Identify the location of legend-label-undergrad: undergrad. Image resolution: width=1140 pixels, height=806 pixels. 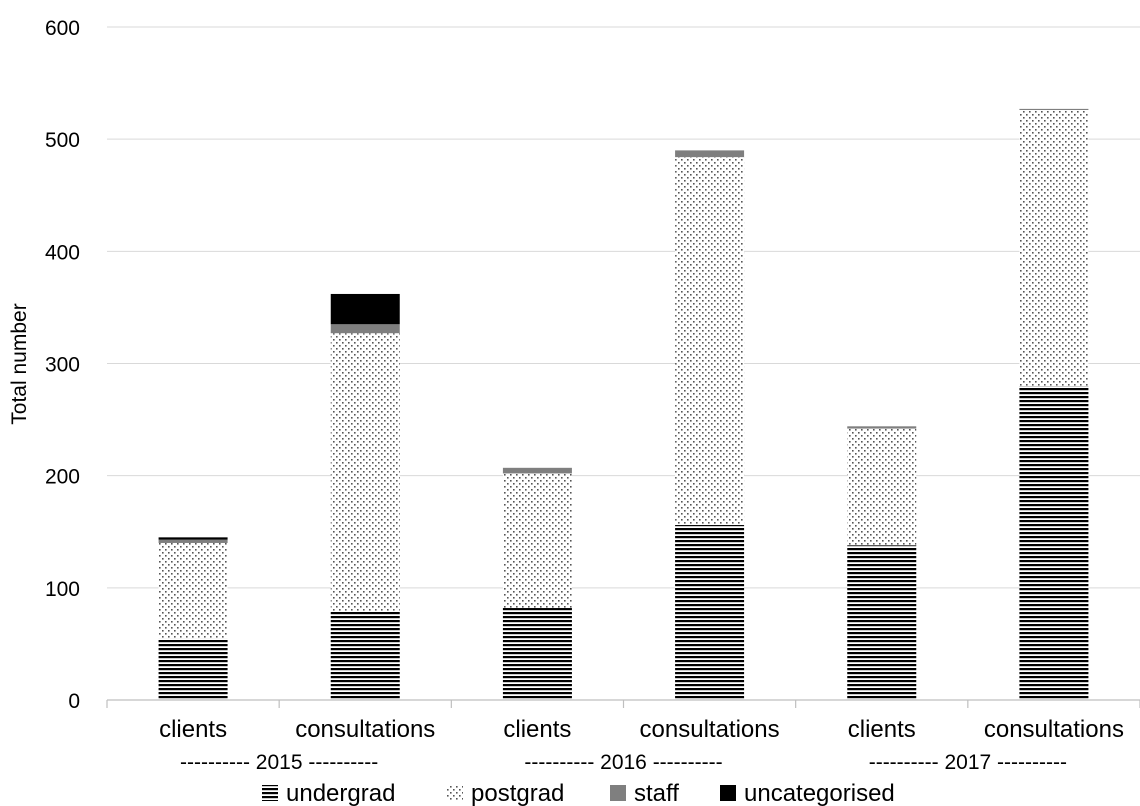
(340, 793).